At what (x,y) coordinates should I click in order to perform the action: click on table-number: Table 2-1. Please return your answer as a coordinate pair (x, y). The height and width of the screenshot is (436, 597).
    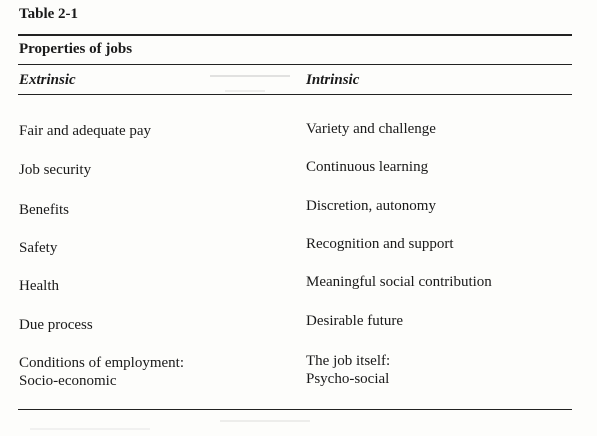
    Looking at the image, I should click on (49, 14).